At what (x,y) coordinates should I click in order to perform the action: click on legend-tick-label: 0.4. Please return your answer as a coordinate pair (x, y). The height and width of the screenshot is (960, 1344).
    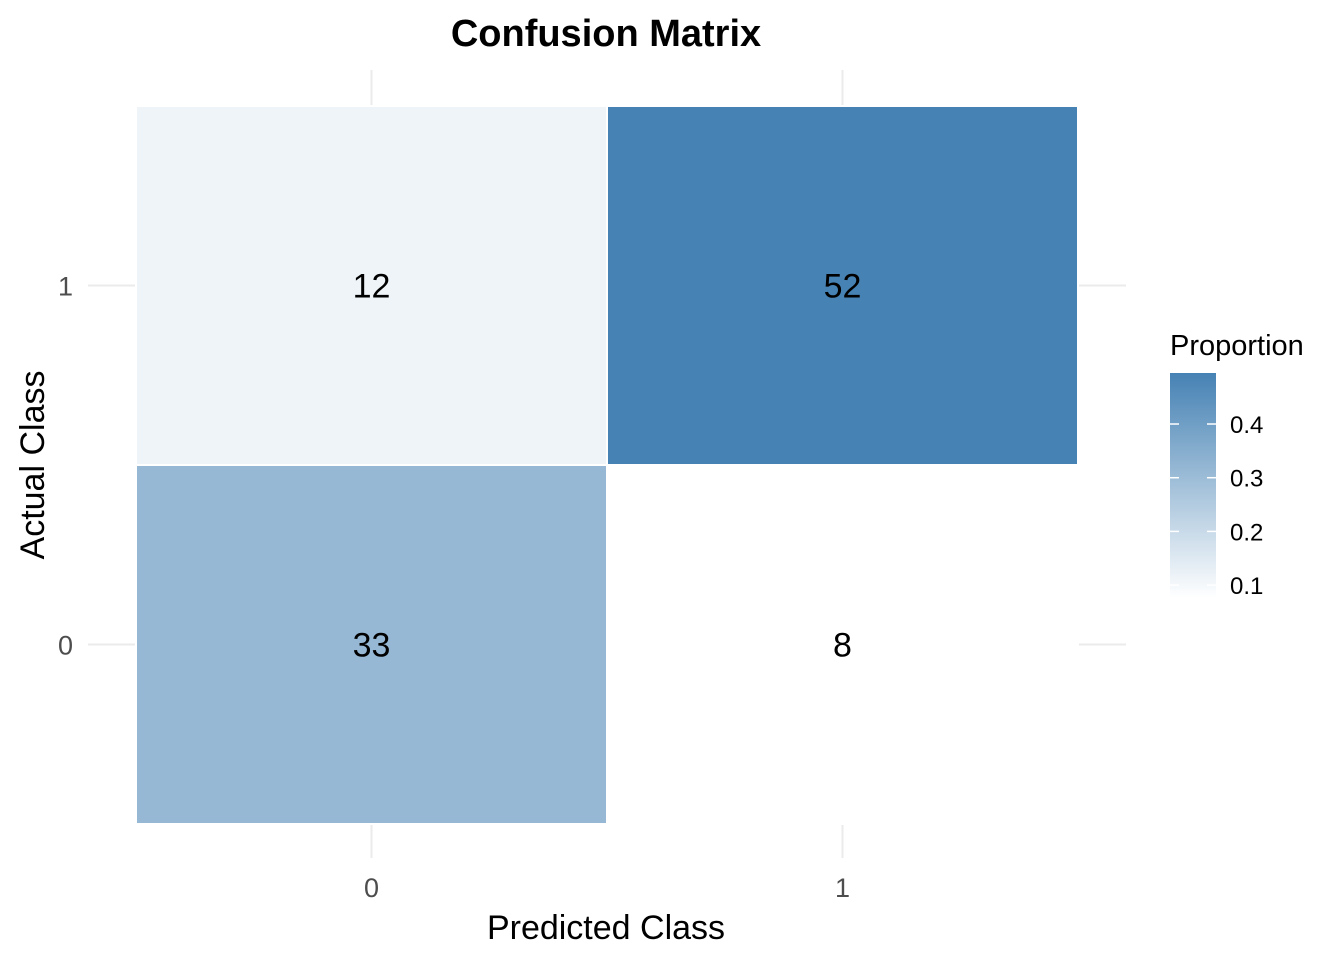
    Looking at the image, I should click on (1246, 425).